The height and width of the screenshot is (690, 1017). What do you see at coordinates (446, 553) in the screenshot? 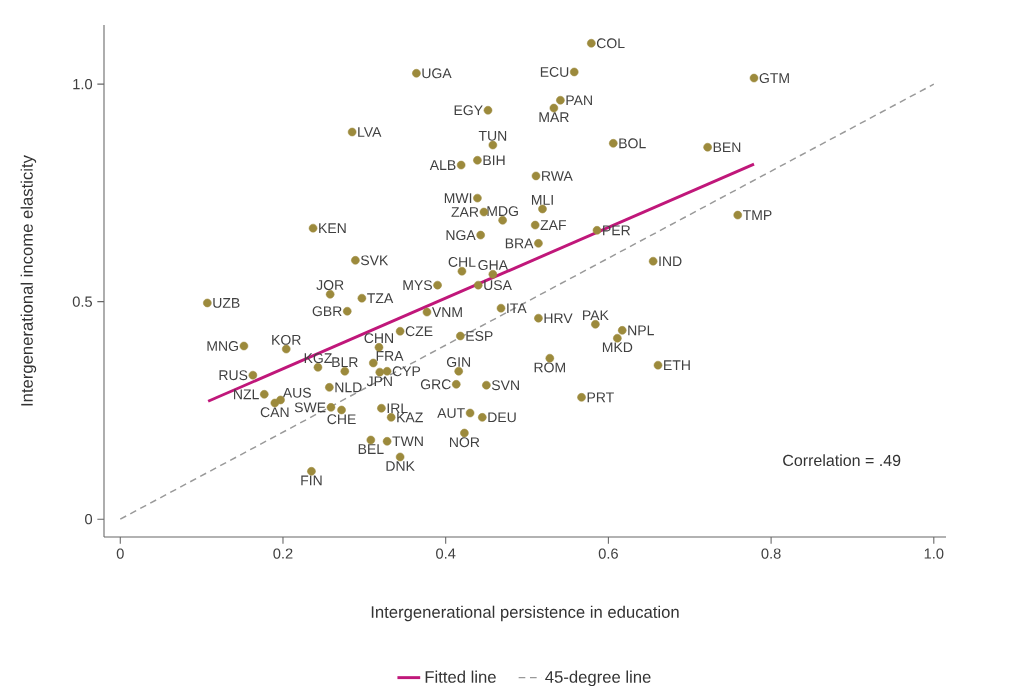
I see `x-tick-label: 0.4` at bounding box center [446, 553].